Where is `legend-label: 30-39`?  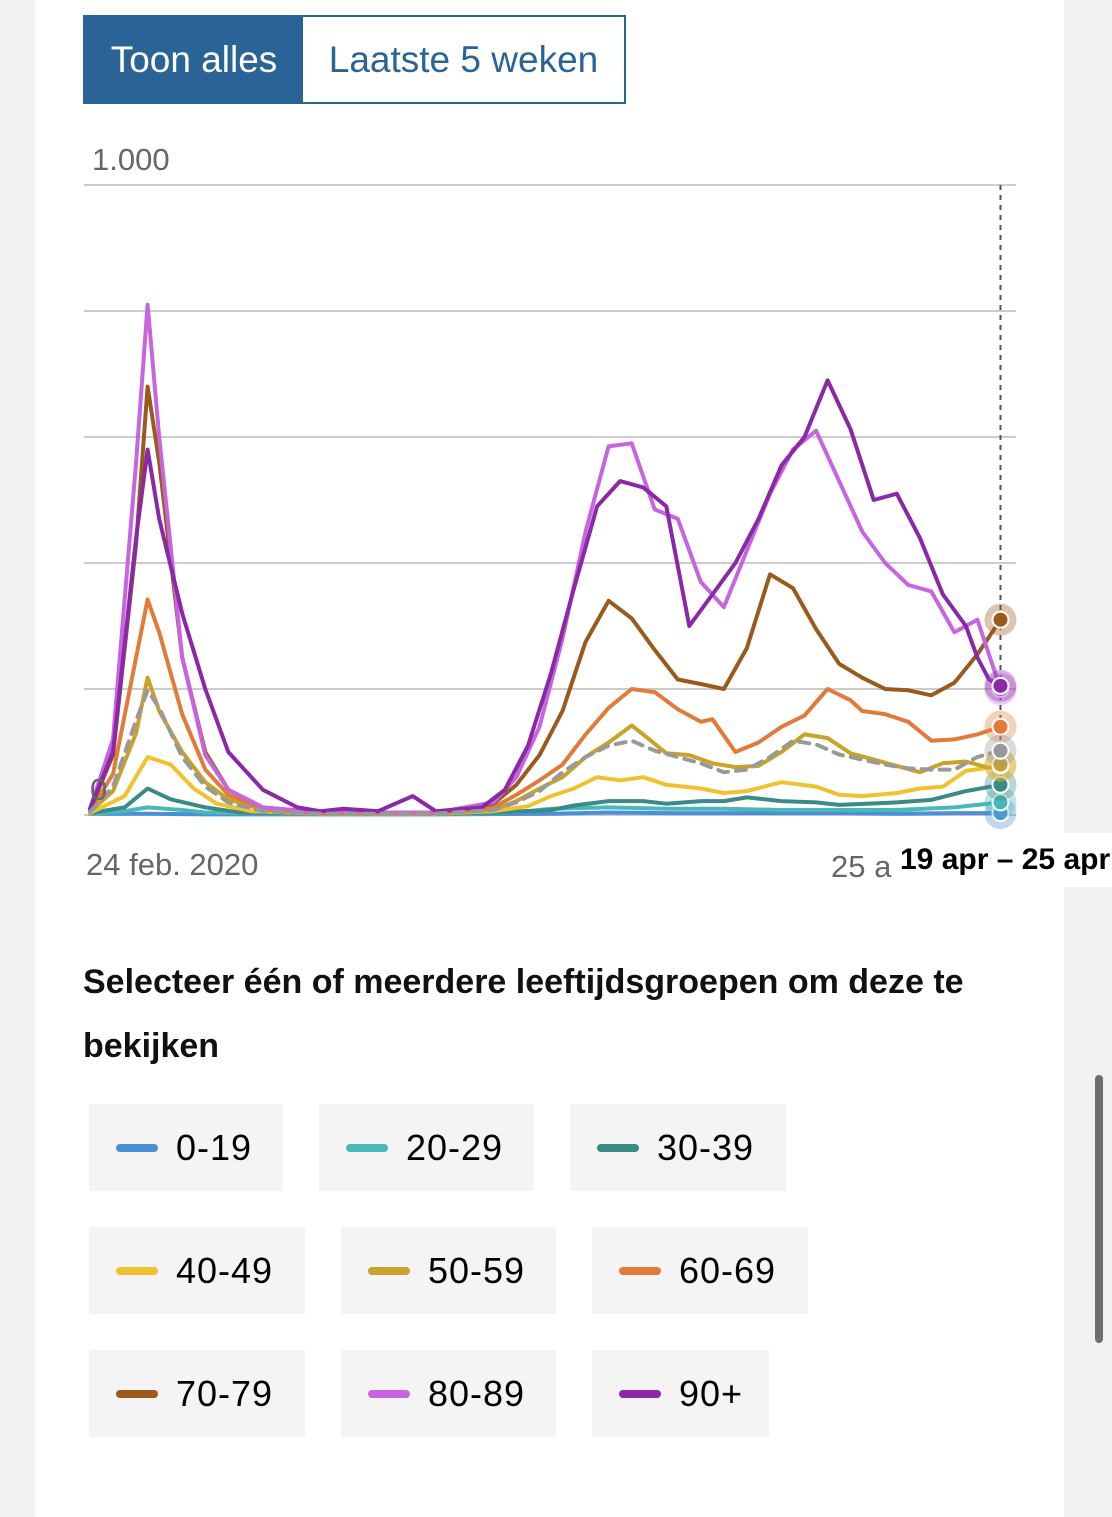 legend-label: 30-39 is located at coordinates (706, 1147).